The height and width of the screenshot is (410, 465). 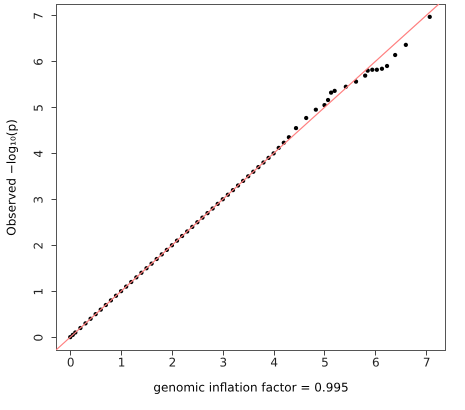 What do you see at coordinates (39, 16) in the screenshot?
I see `y-tick-label: 7` at bounding box center [39, 16].